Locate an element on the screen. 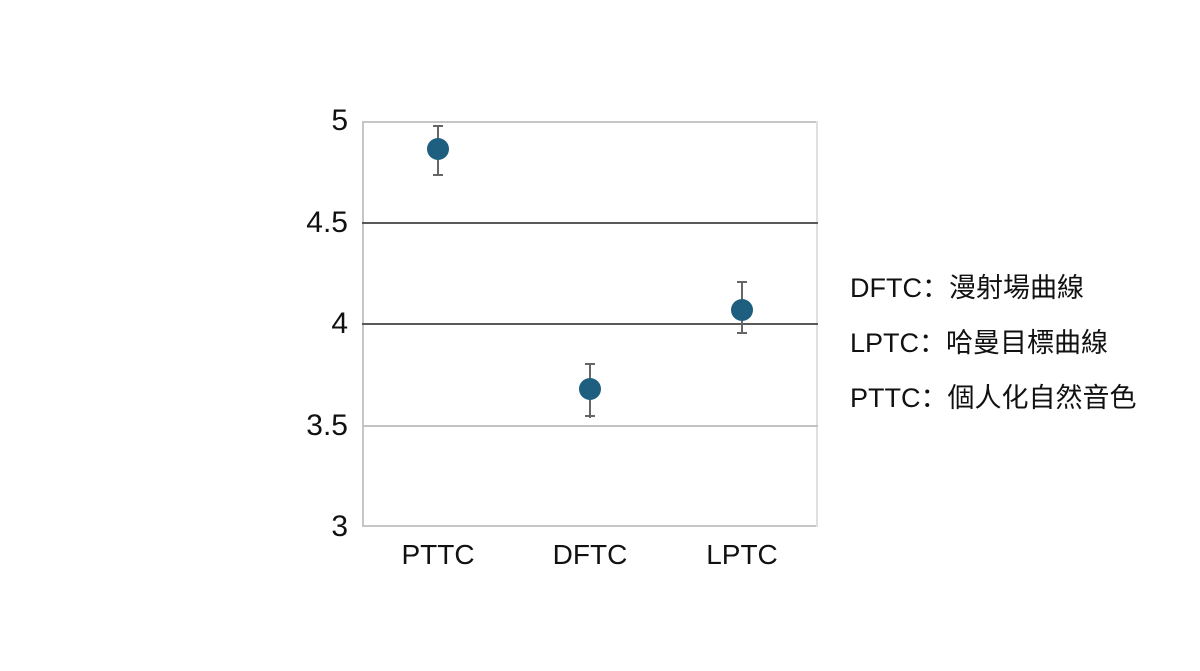 The width and height of the screenshot is (1200, 671). x-category-label-lptc: LPTC is located at coordinates (742, 554).